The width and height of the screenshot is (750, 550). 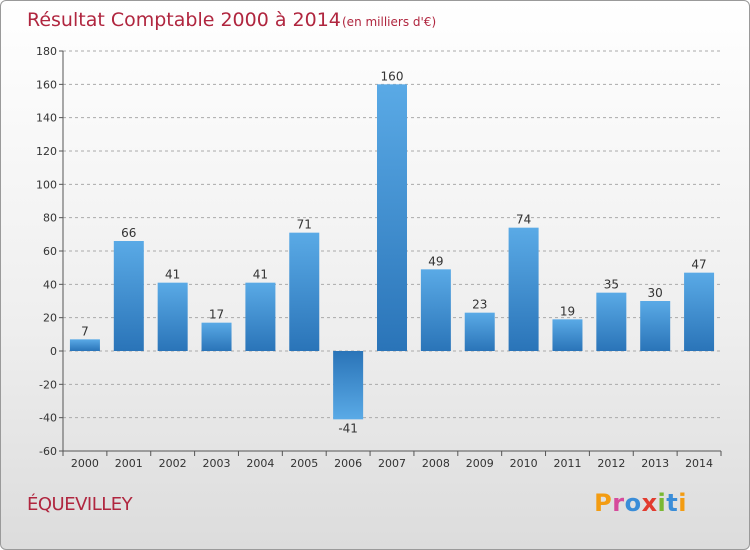 What do you see at coordinates (567, 335) in the screenshot?
I see `bar-2011` at bounding box center [567, 335].